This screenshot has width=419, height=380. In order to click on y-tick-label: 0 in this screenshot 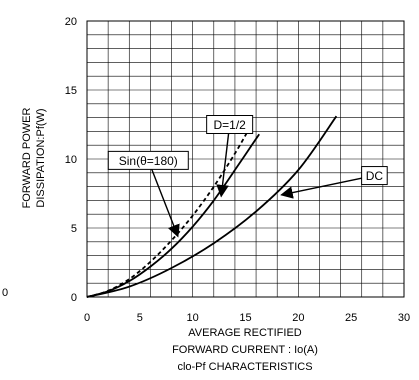, I will do `click(74, 298)`.